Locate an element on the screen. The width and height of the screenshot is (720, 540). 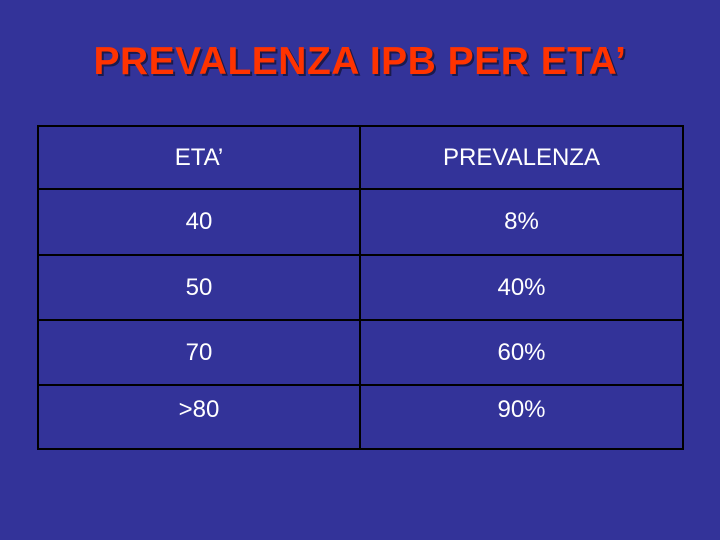
table-cell-prevalence: 90% is located at coordinates (521, 409).